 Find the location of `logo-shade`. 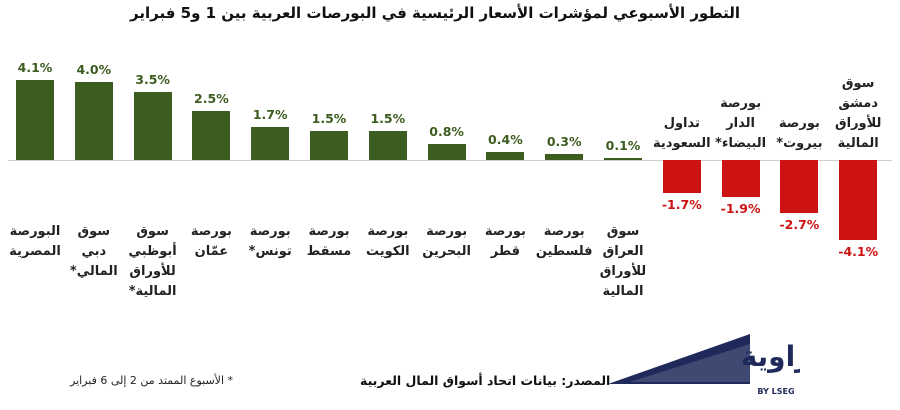

logo-shade is located at coordinates (690, 363).